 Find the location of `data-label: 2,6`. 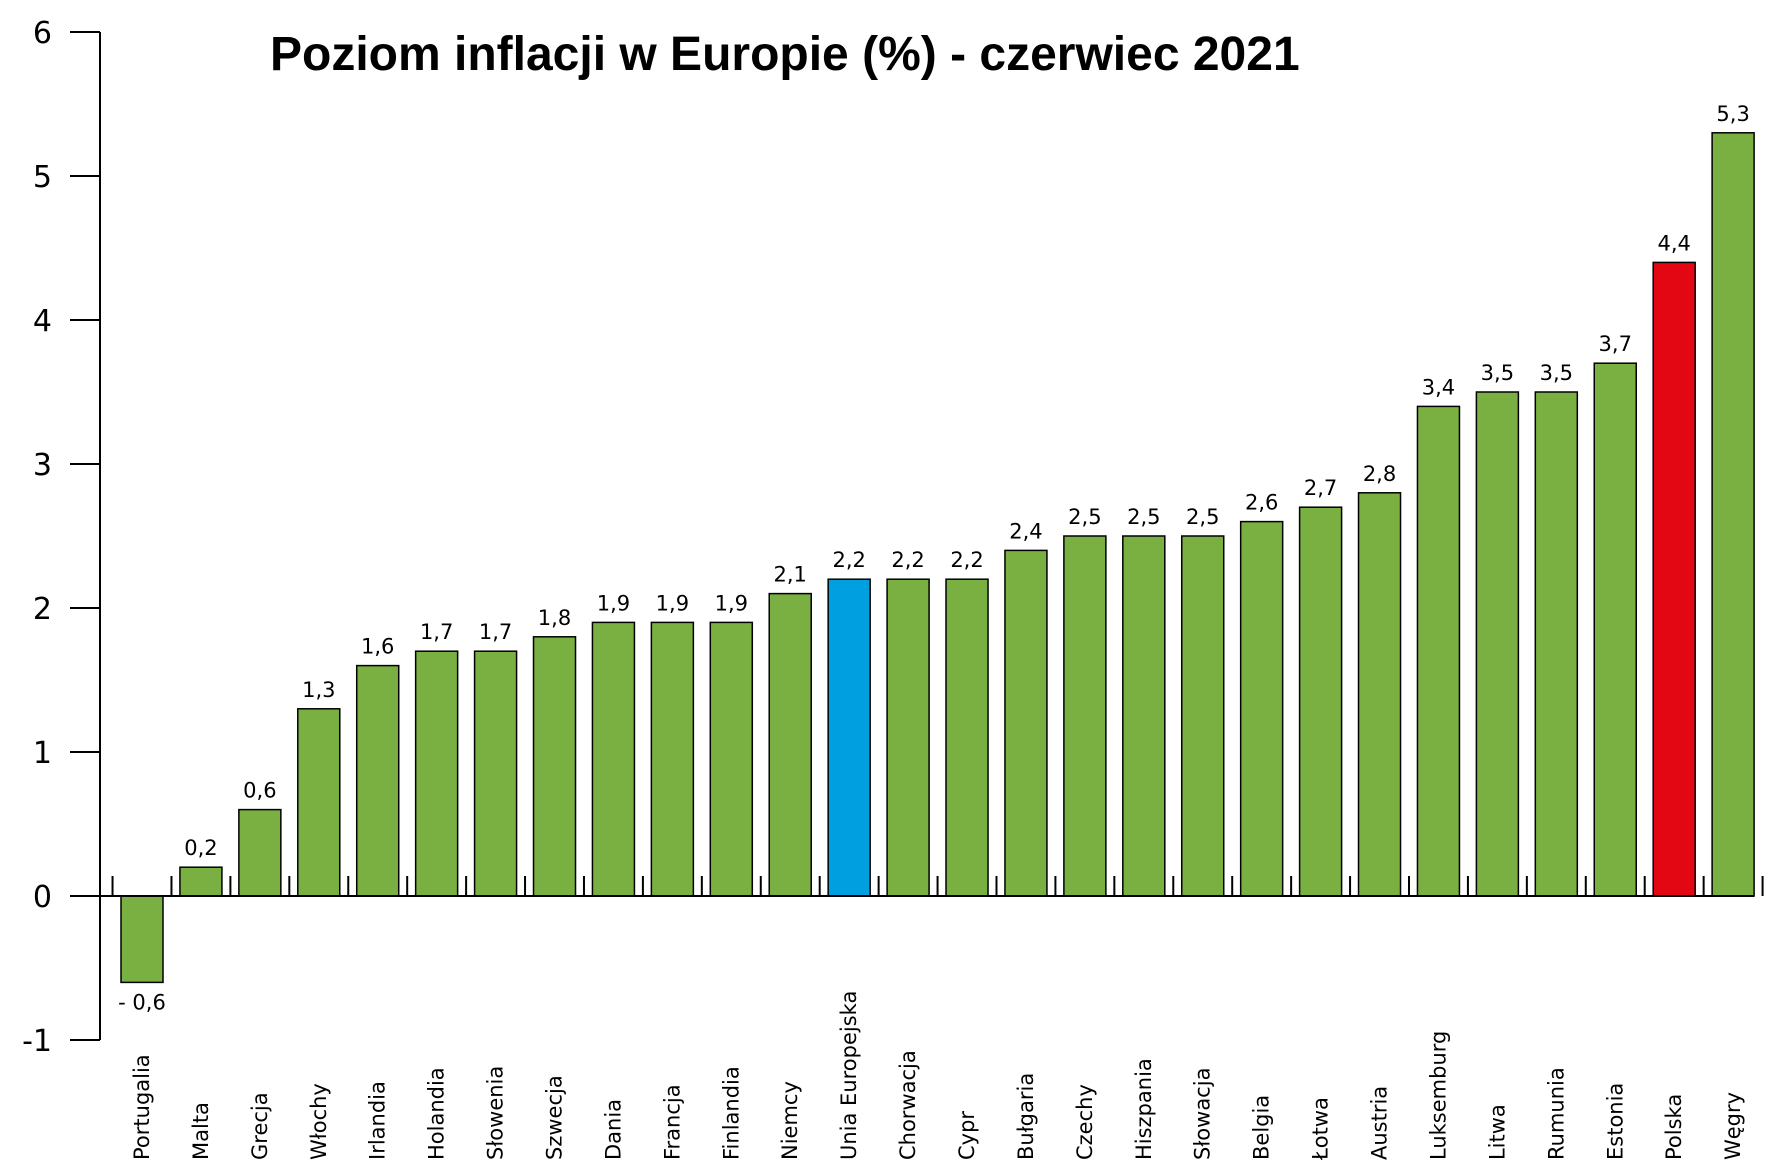

data-label: 2,6 is located at coordinates (1261, 503).